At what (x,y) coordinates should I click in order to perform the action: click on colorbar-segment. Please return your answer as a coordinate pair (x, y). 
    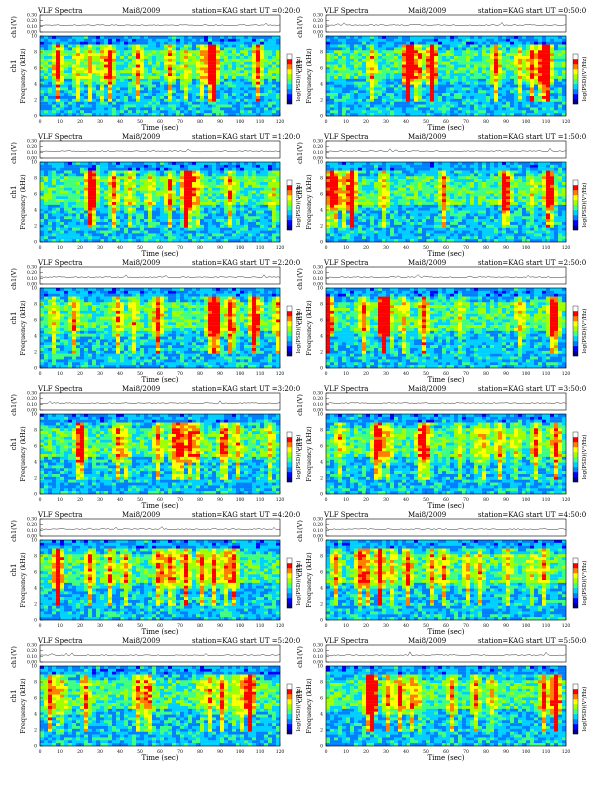
    Looking at the image, I should click on (289, 61).